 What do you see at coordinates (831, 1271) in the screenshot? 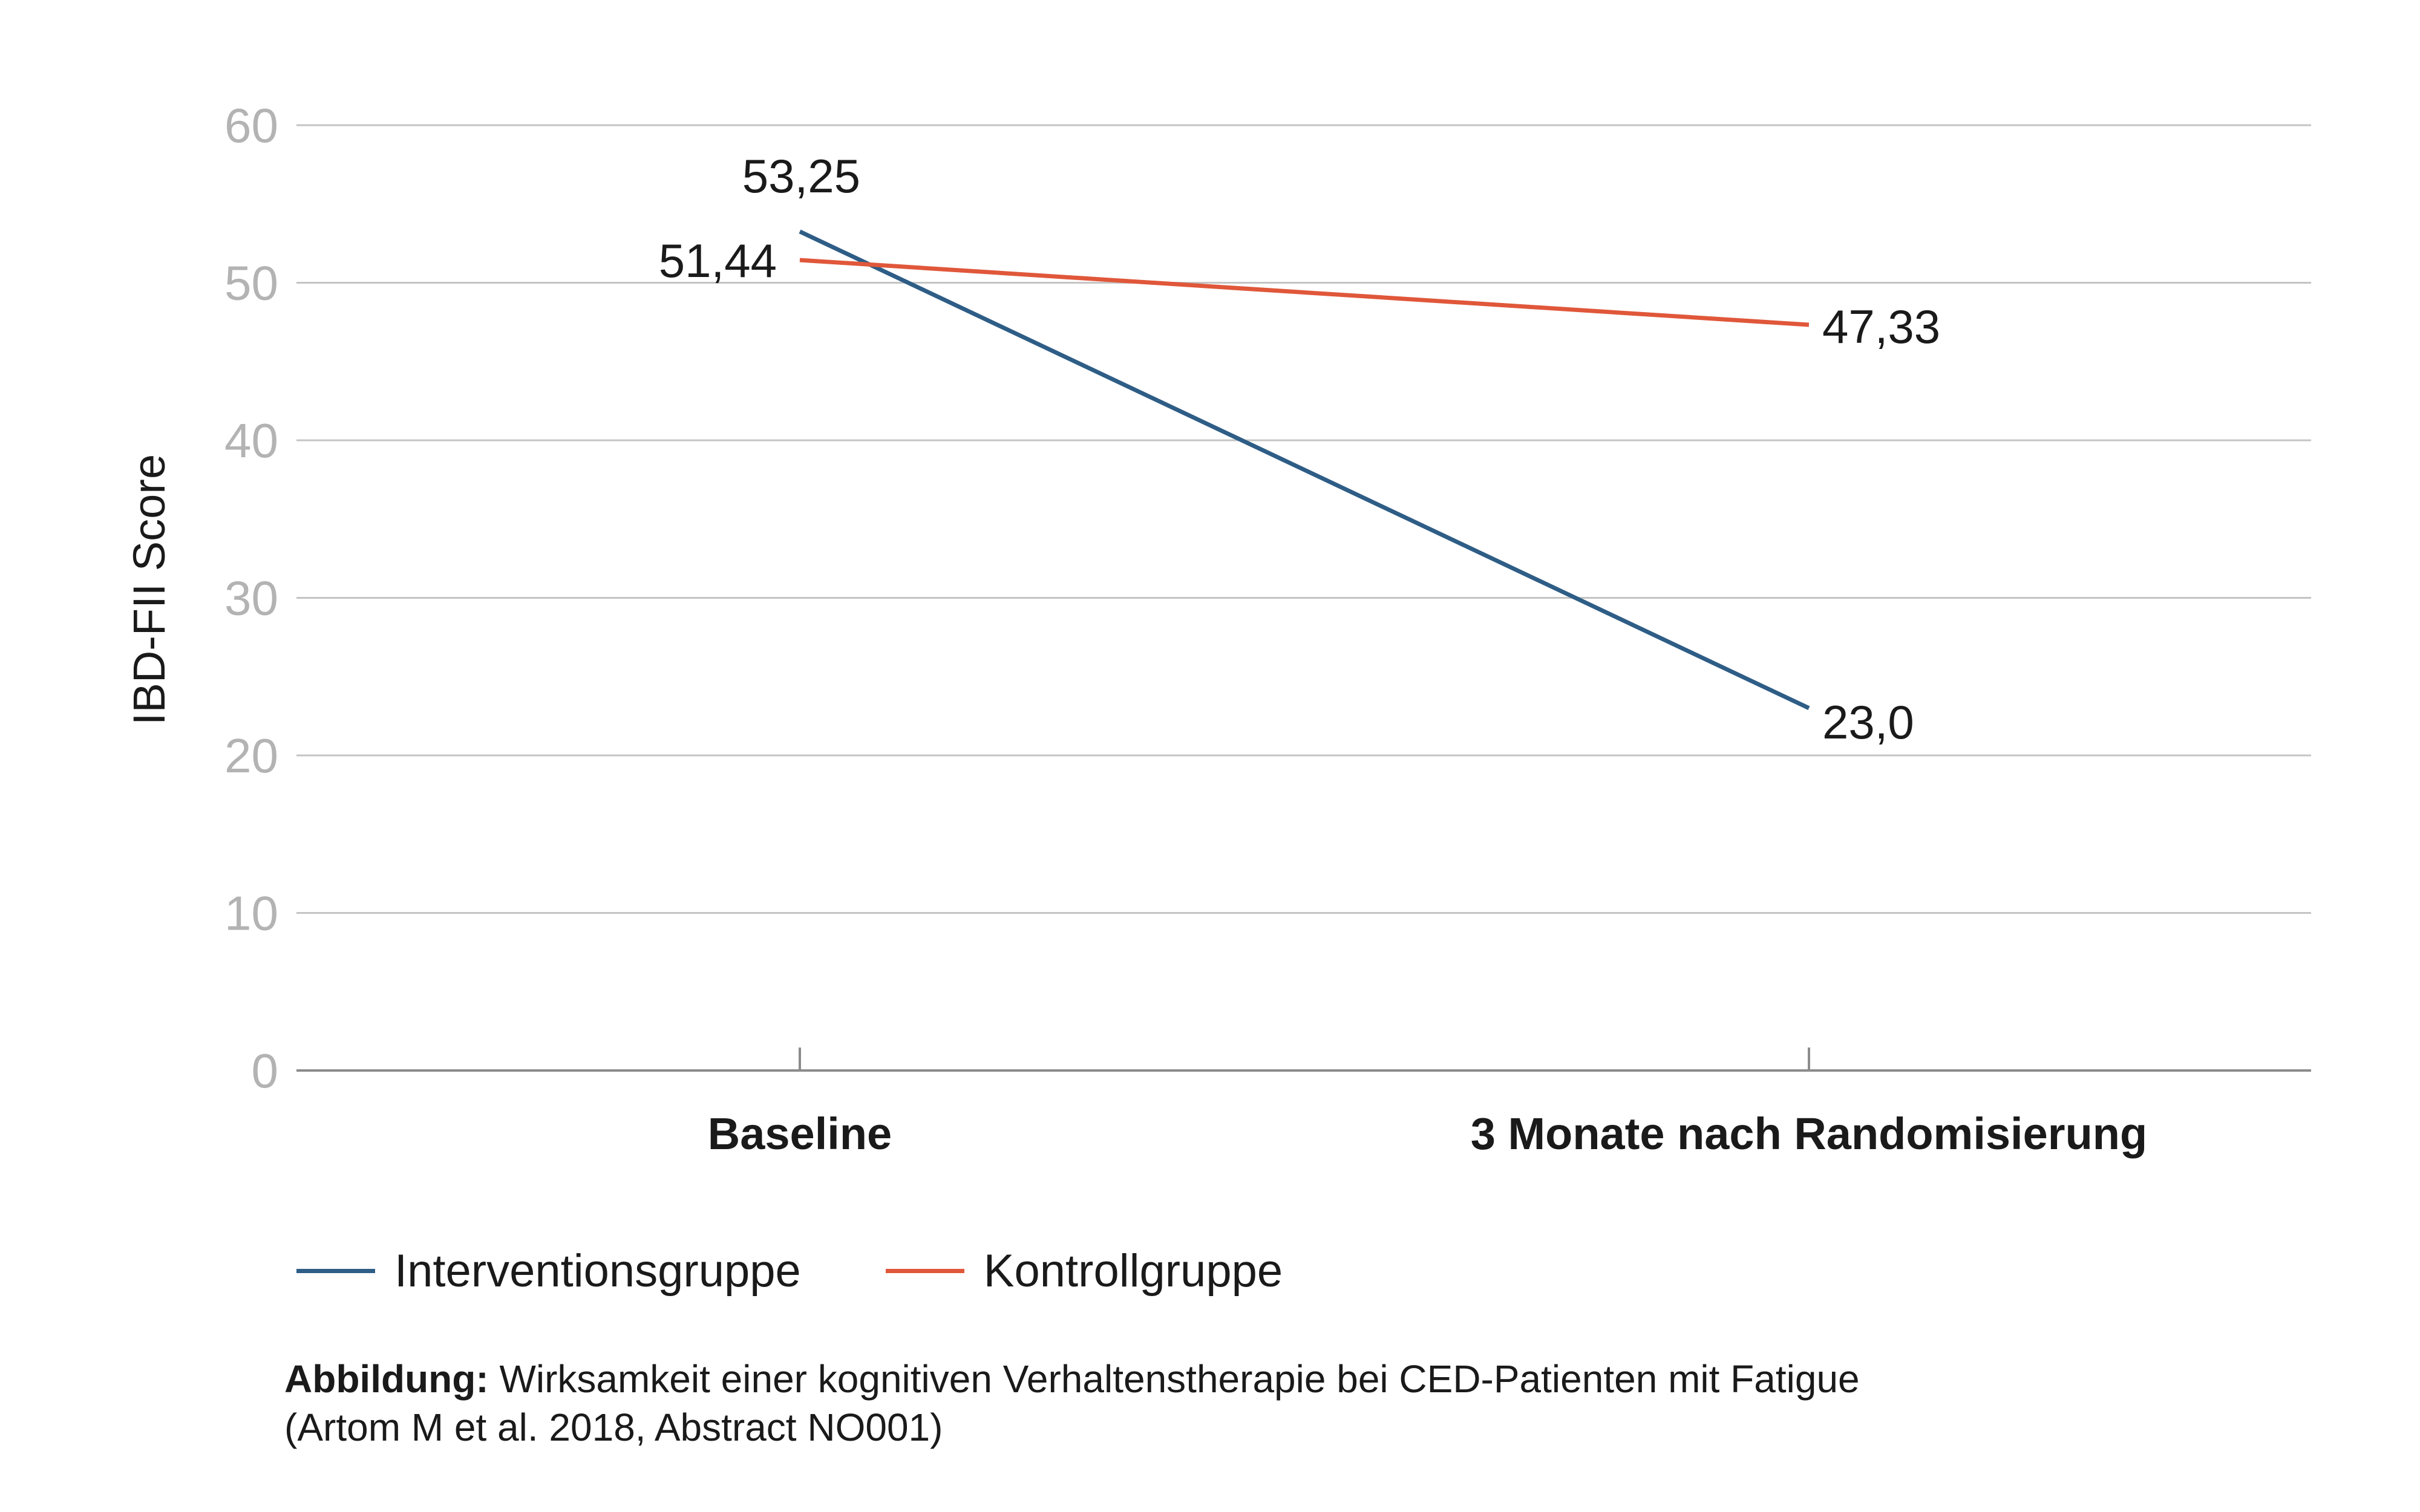
I see `legend: Interventionsgruppe Kontrollgruppe` at bounding box center [831, 1271].